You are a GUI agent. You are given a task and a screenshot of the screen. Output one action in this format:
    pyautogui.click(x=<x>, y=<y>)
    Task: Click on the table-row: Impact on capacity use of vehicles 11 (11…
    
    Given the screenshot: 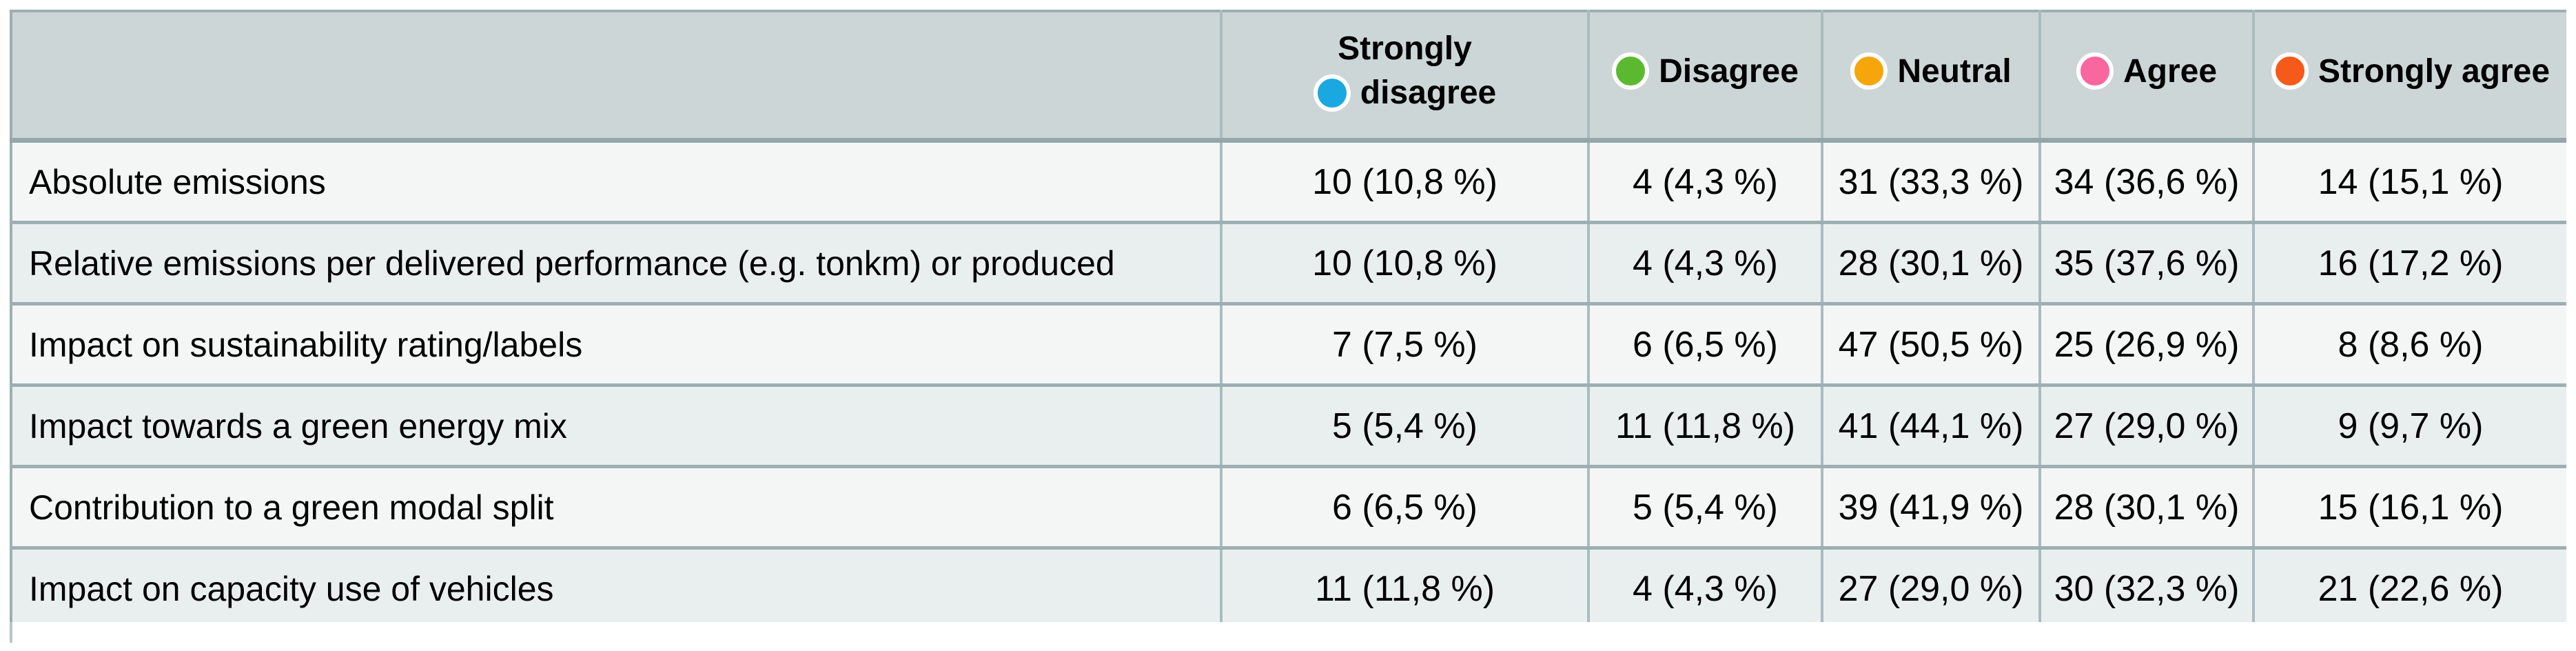 What is the action you would take?
    pyautogui.click(x=1288, y=589)
    